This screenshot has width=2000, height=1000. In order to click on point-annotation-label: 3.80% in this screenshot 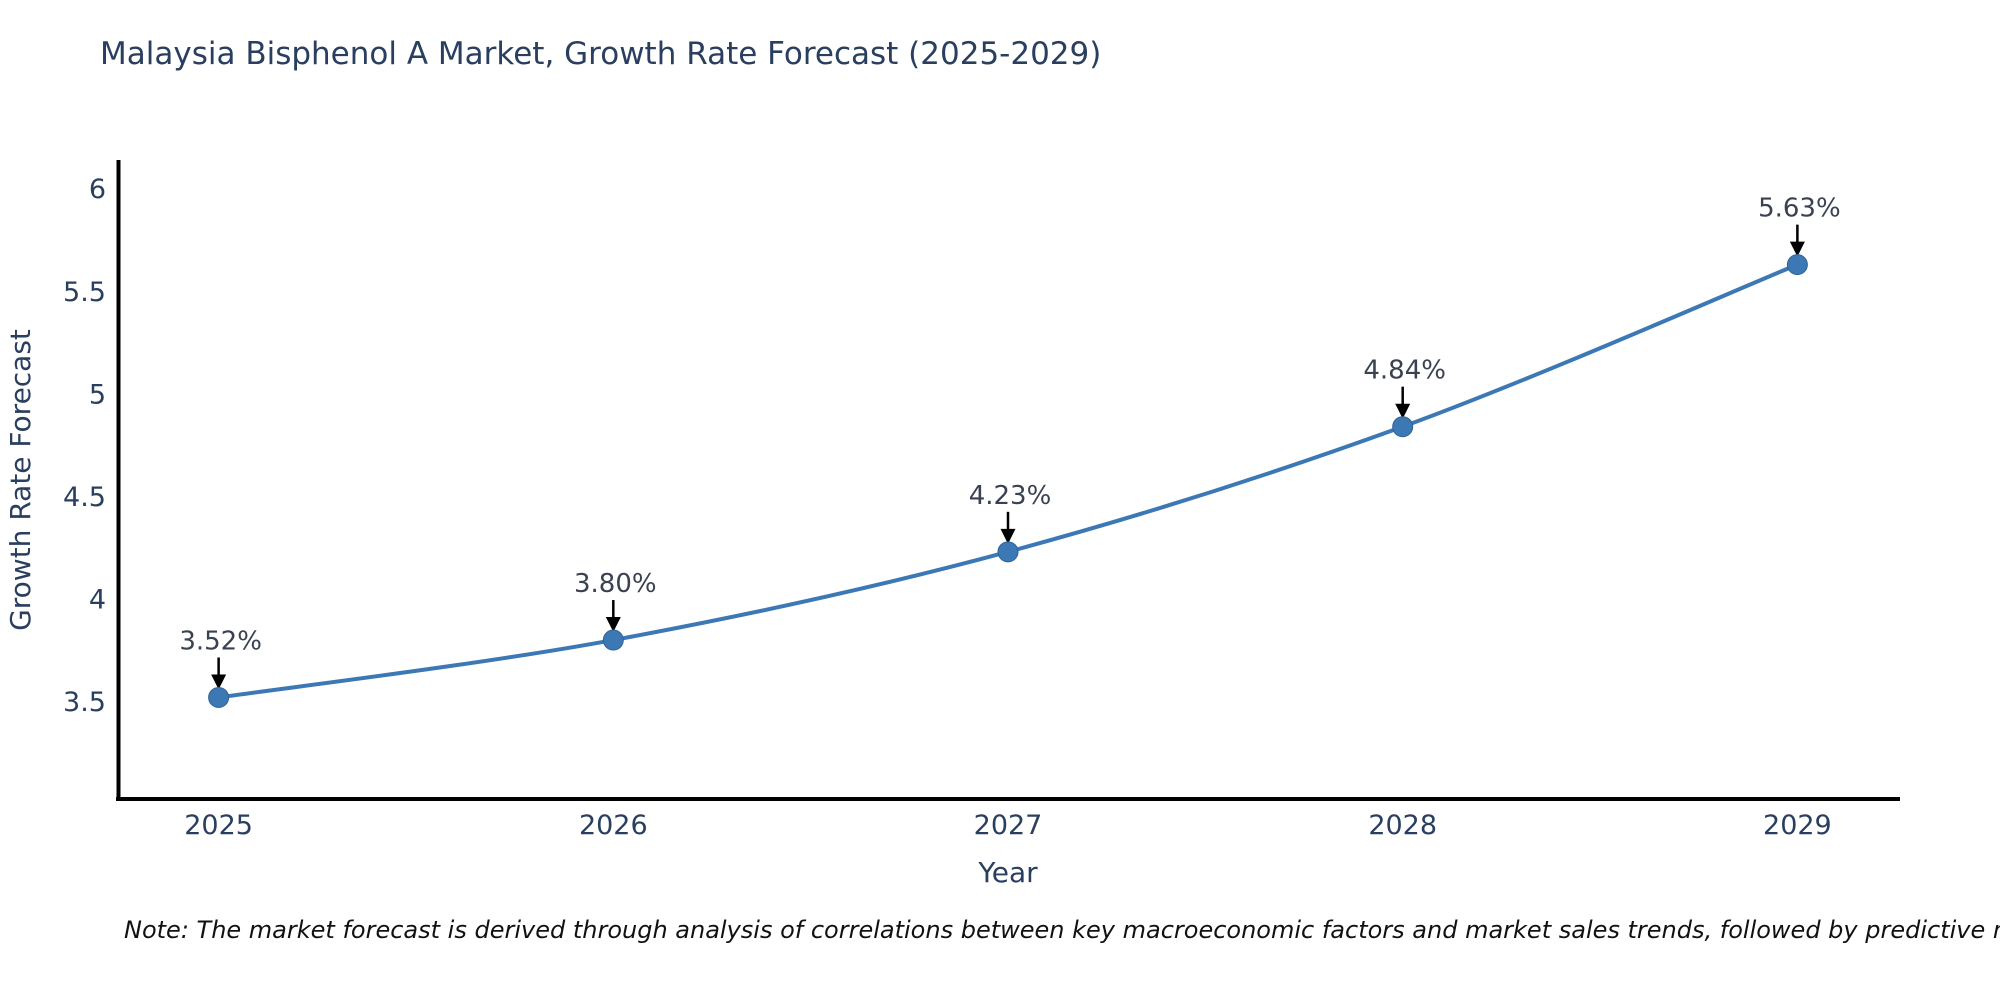, I will do `click(615, 584)`.